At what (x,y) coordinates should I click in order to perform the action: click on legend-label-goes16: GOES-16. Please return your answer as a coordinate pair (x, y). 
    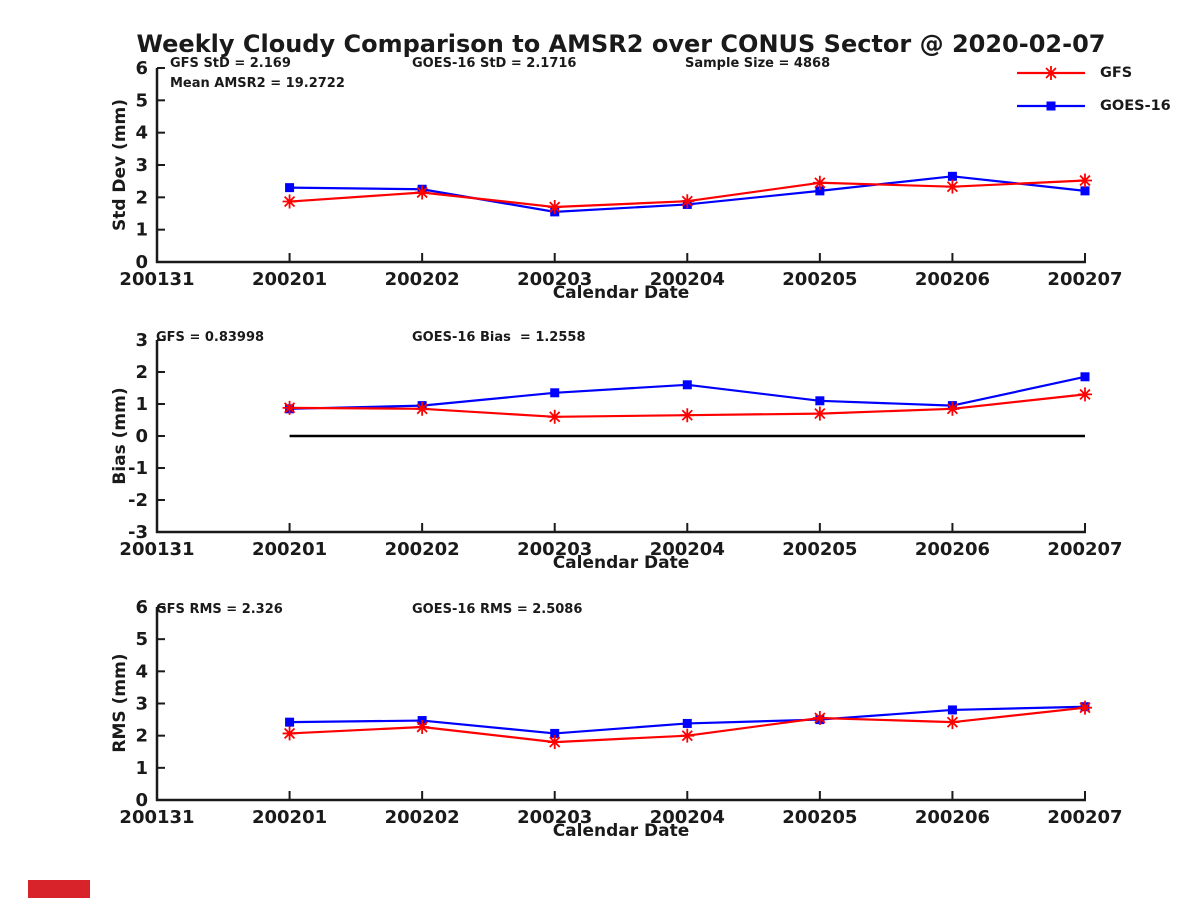
    Looking at the image, I should click on (1135, 106).